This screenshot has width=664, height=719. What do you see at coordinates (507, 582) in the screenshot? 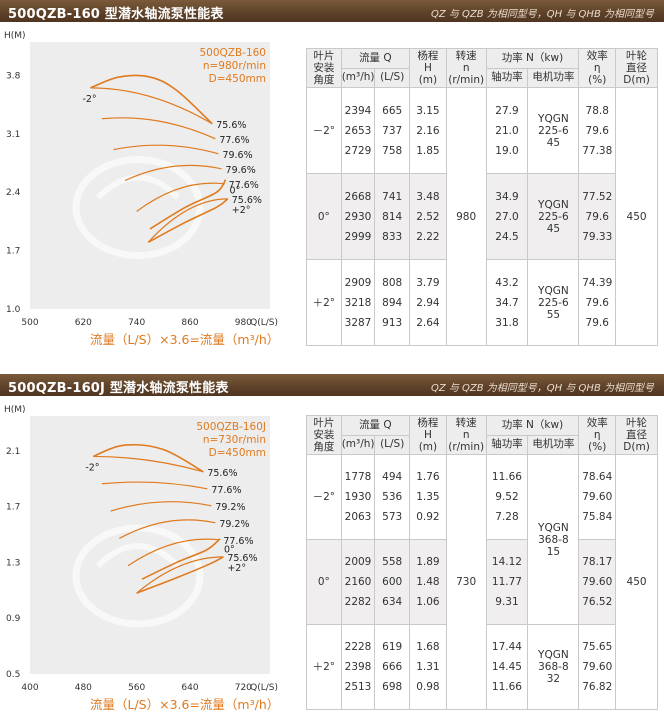
I see `cell-shaft-power: 14.12 11.77 9.31` at bounding box center [507, 582].